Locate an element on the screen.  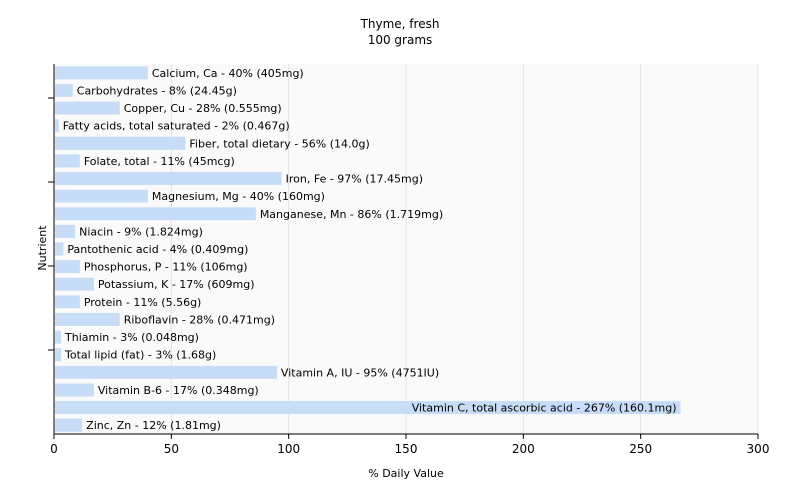
bar-label: Folate, total - 11% (45mcg) is located at coordinates (159, 161).